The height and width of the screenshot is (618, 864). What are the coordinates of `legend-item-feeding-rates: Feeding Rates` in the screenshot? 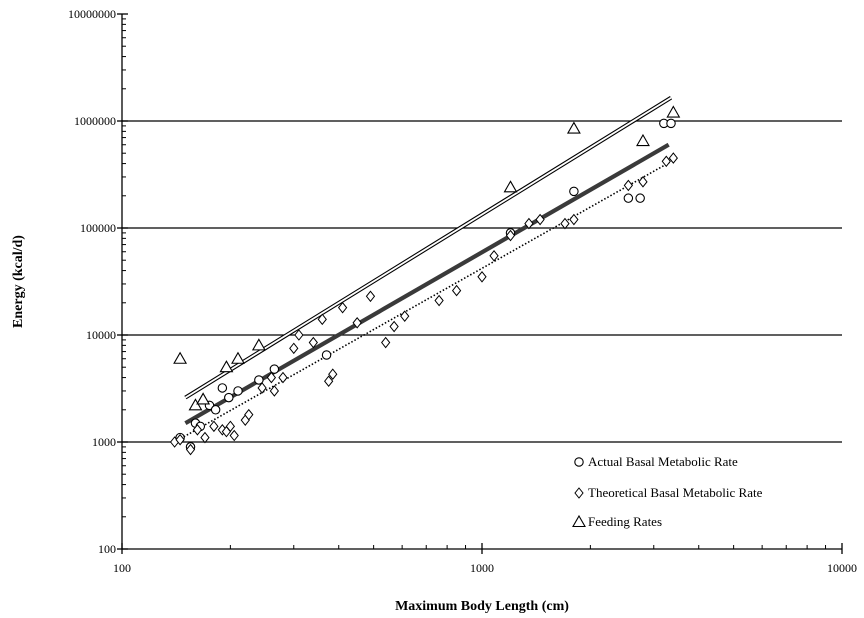 It's located at (617, 521).